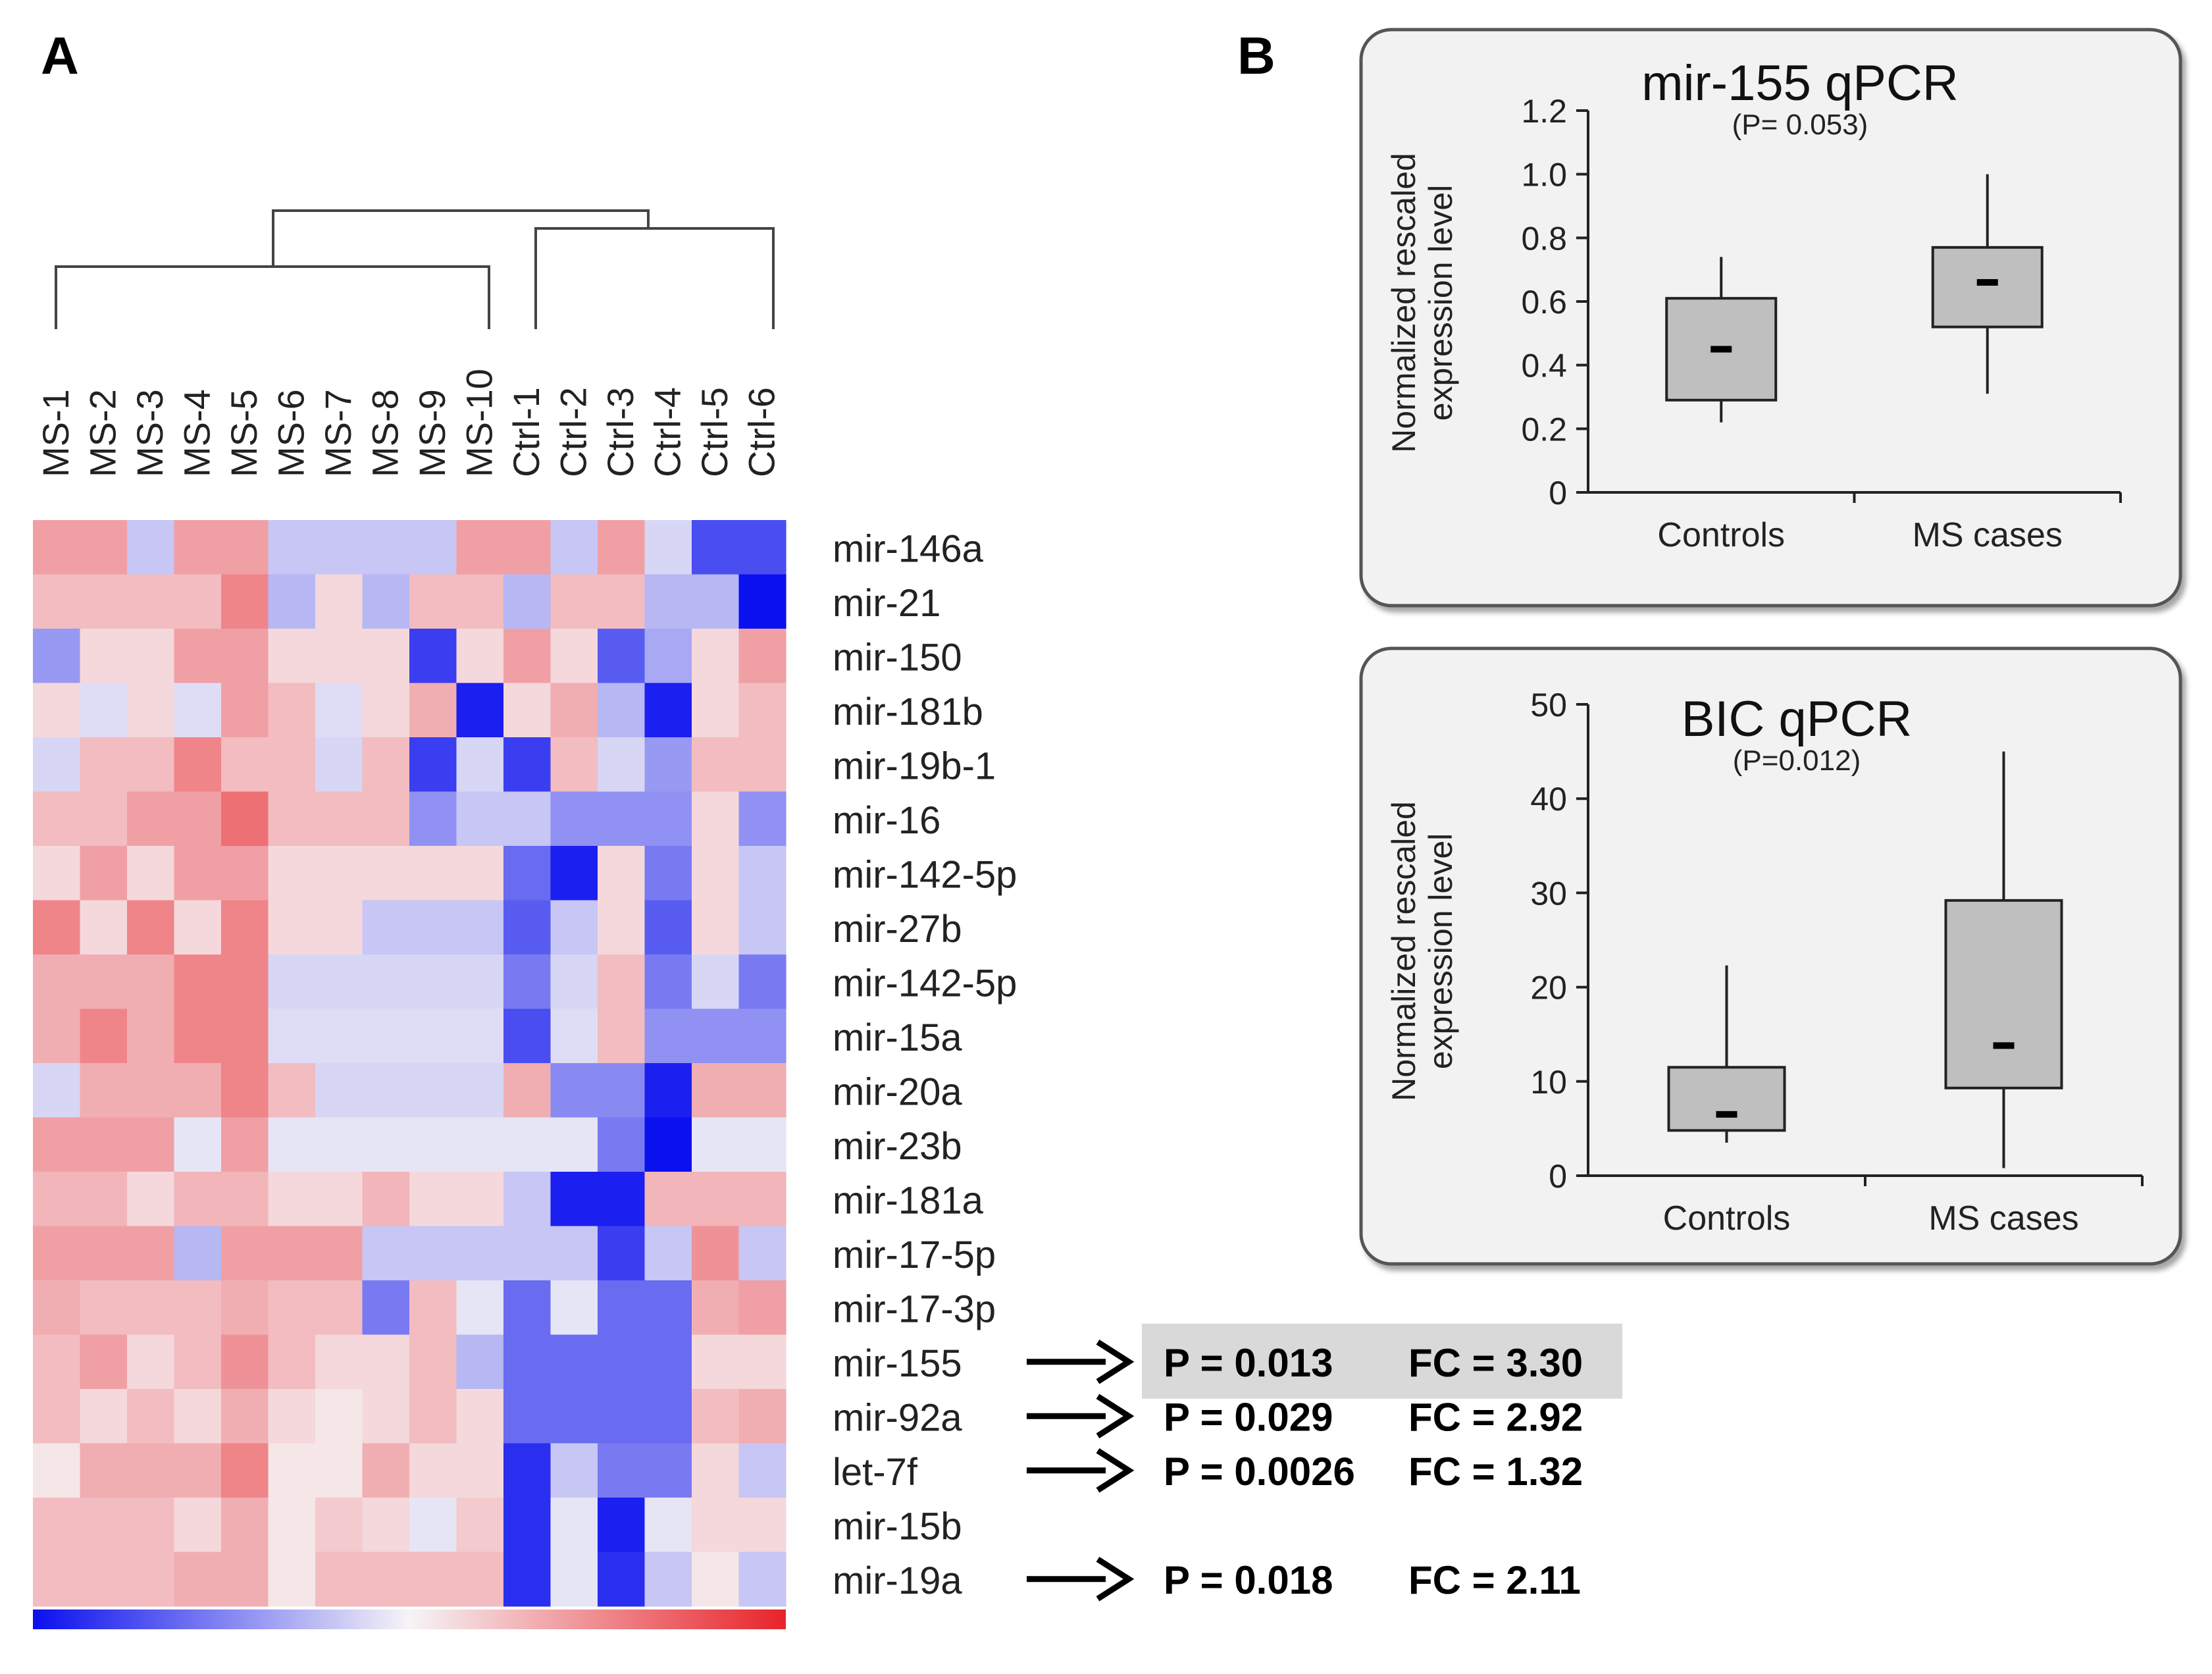  I want to click on y-tick-label: 10, so click(1548, 1083).